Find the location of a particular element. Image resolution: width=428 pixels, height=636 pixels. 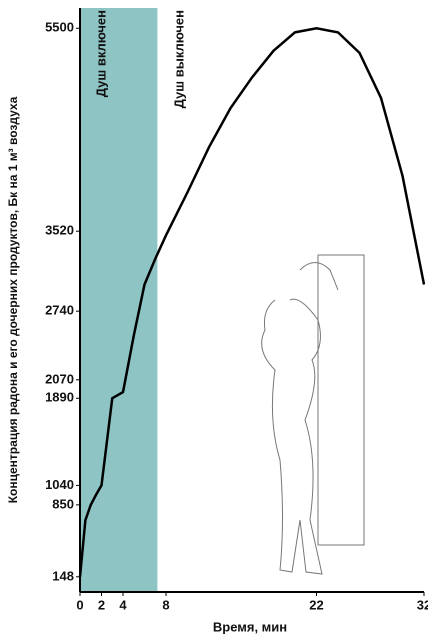

y-tick-label: 1040 is located at coordinates (59, 484).